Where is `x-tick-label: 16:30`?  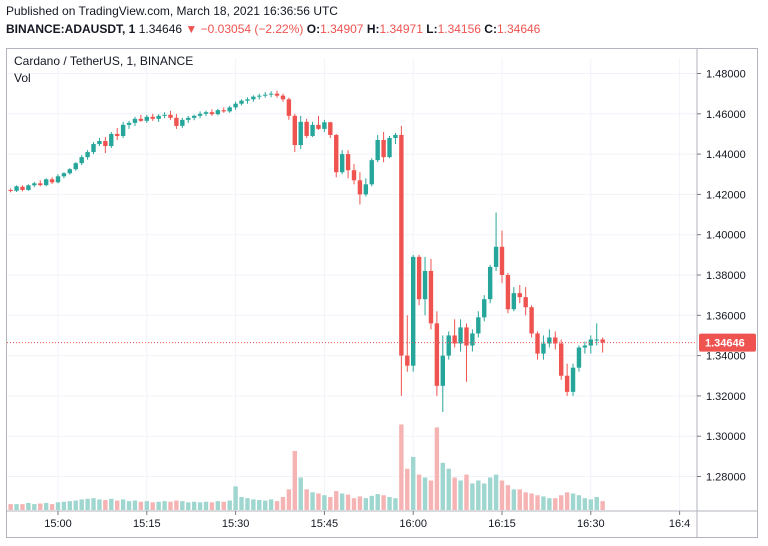
x-tick-label: 16:30 is located at coordinates (591, 524).